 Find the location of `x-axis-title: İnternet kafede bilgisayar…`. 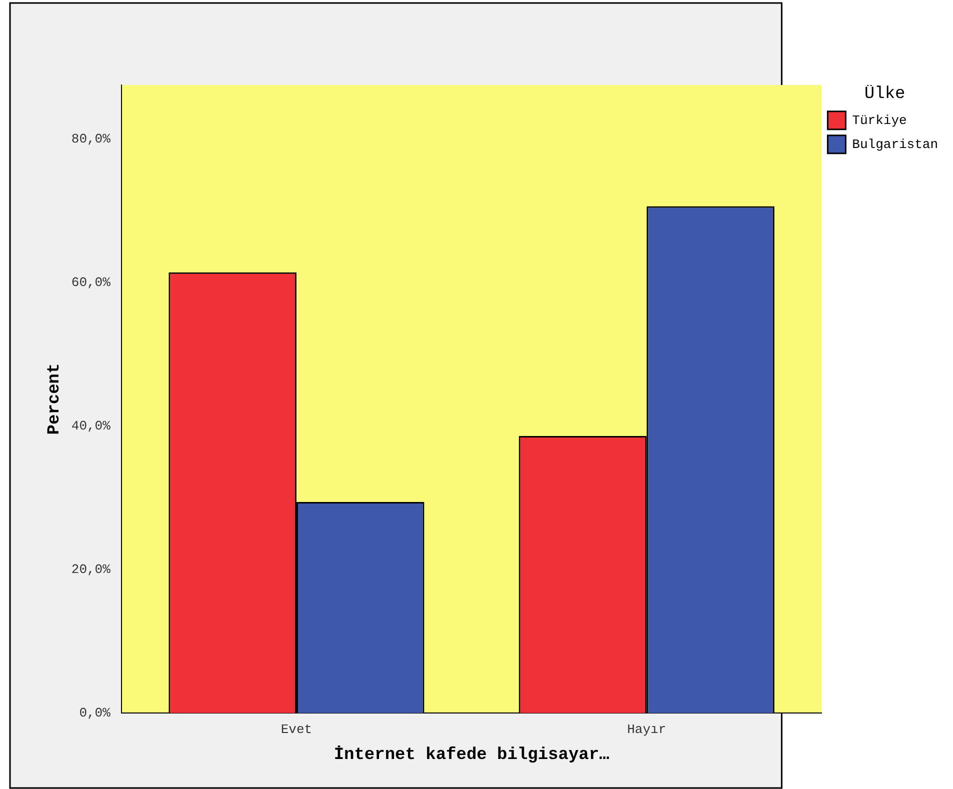

x-axis-title: İnternet kafede bilgisayar… is located at coordinates (472, 755).